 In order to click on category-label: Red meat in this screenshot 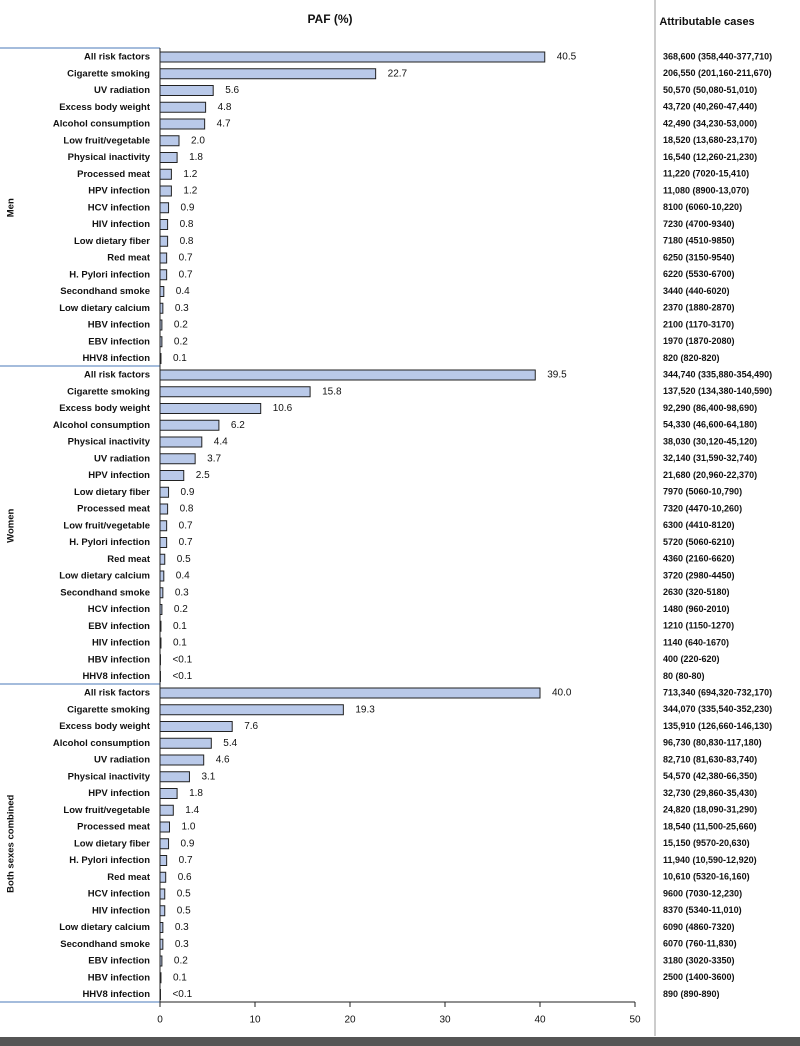, I will do `click(129, 877)`.